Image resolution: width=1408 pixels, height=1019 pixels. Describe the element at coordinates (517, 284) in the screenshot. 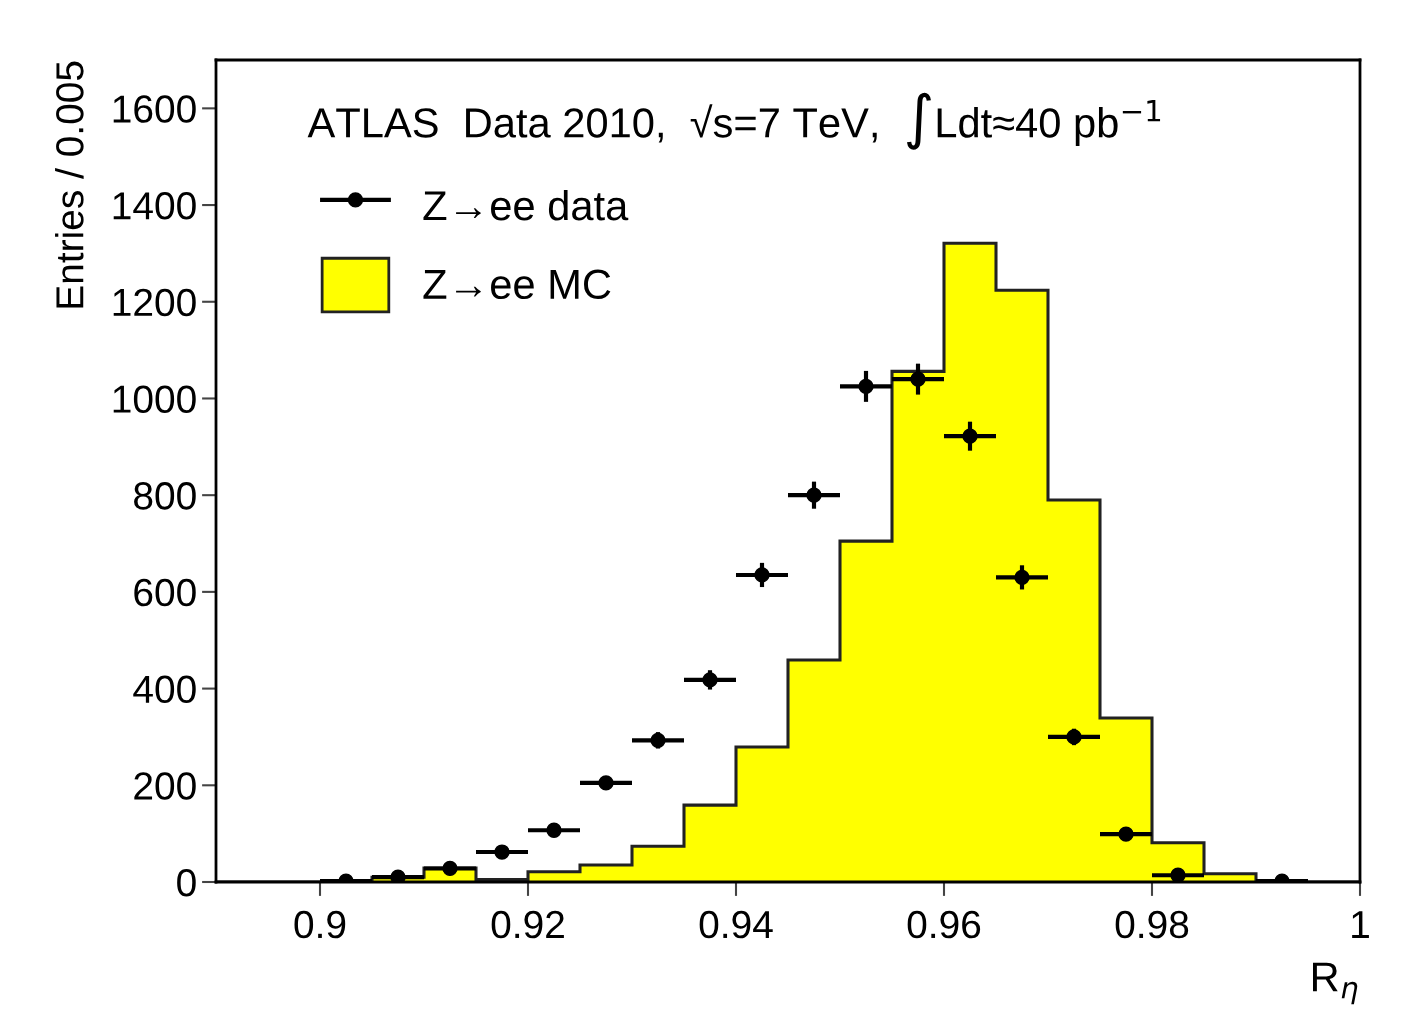

I see `legend-label: Z→ee MC` at that location.